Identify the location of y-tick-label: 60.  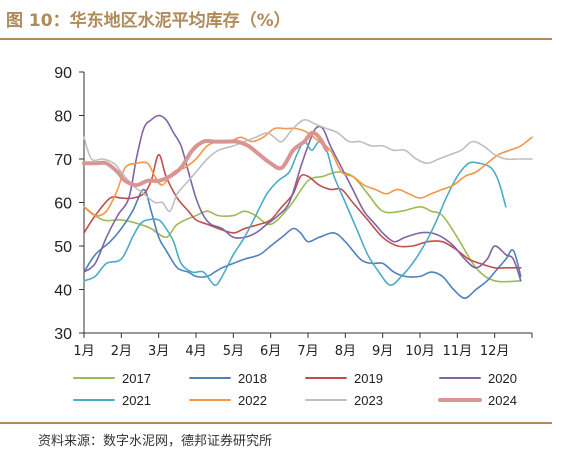
(63, 204).